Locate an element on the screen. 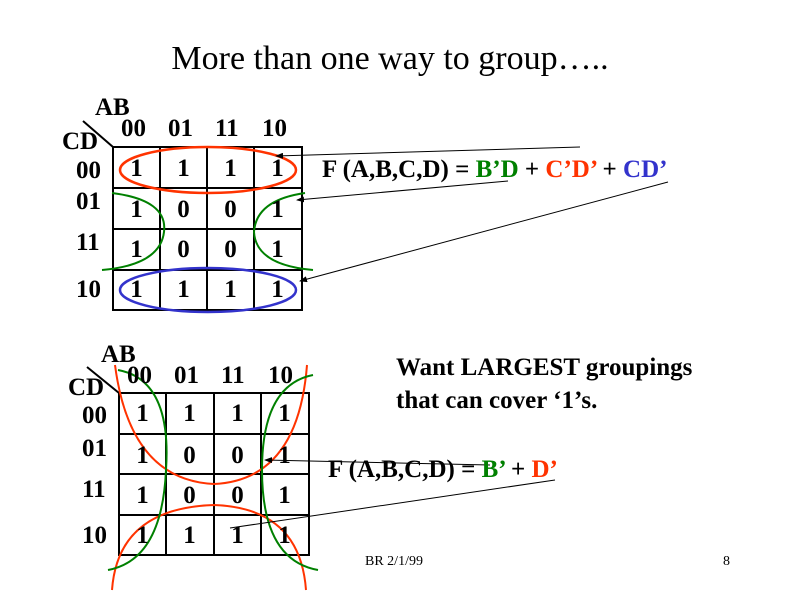 Image resolution: width=800 pixels, height=600 pixels. kmap-top-col-label: 11 is located at coordinates (227, 128).